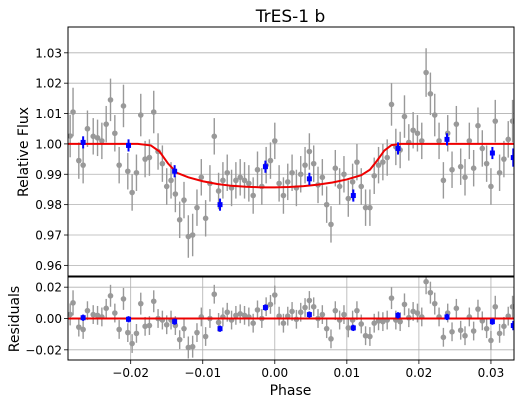  What do you see at coordinates (491, 373) in the screenshot?
I see `residual-x-tick-label: 0.03` at bounding box center [491, 373].